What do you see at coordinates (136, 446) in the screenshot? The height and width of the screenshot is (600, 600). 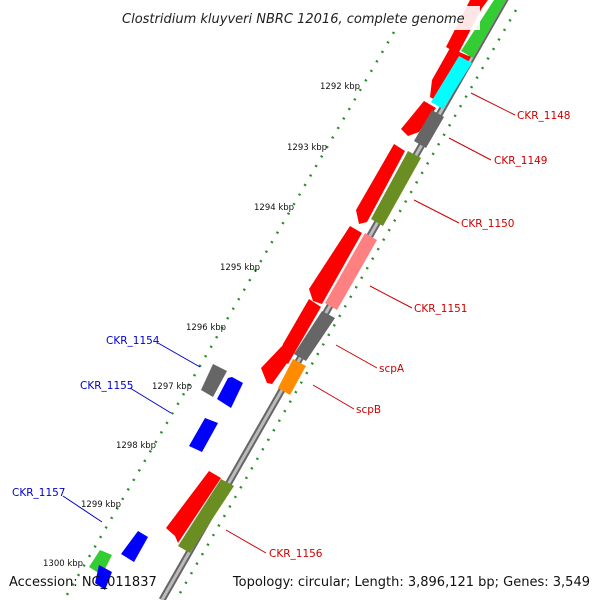 I see `tick-label: 1298 kbp` at bounding box center [136, 446].